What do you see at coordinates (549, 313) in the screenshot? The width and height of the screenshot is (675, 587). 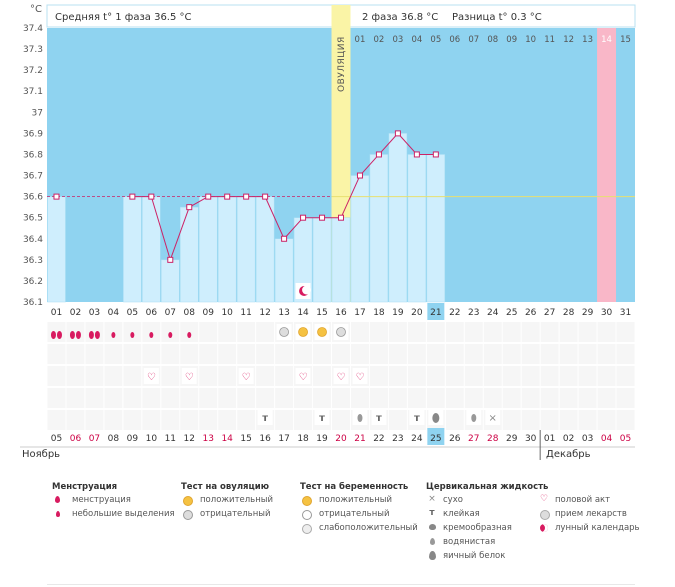 I see `cycle-day-label: 27` at bounding box center [549, 313].